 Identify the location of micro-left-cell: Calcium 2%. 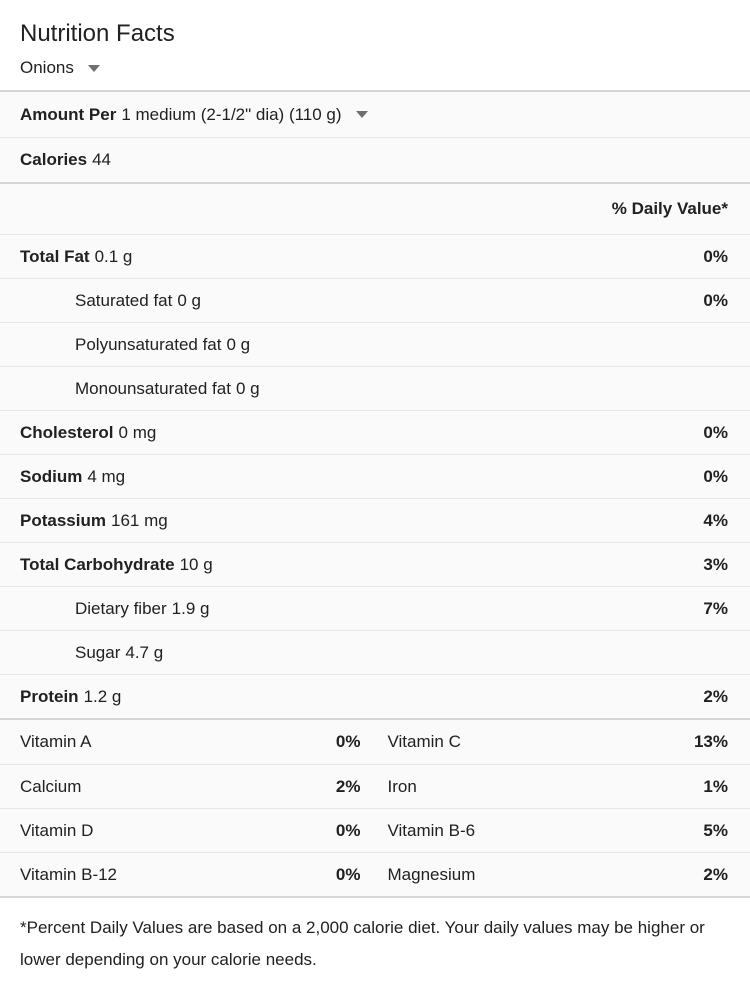
(190, 787).